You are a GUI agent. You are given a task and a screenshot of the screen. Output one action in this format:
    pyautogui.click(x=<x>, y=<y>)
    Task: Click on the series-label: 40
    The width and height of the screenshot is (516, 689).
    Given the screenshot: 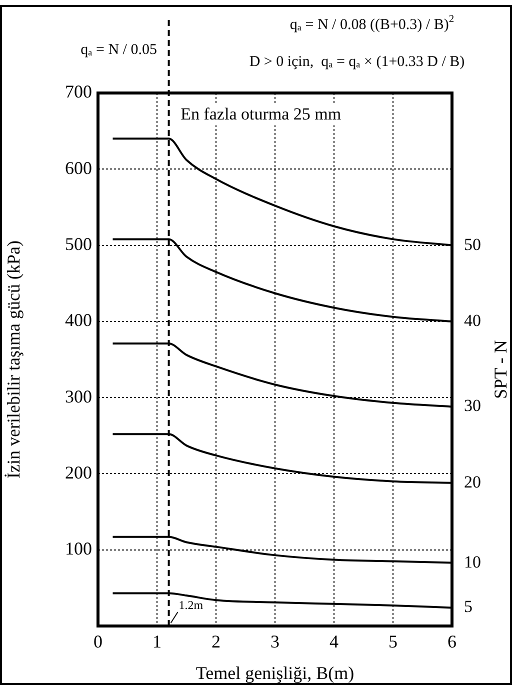 What is the action you would take?
    pyautogui.click(x=472, y=320)
    